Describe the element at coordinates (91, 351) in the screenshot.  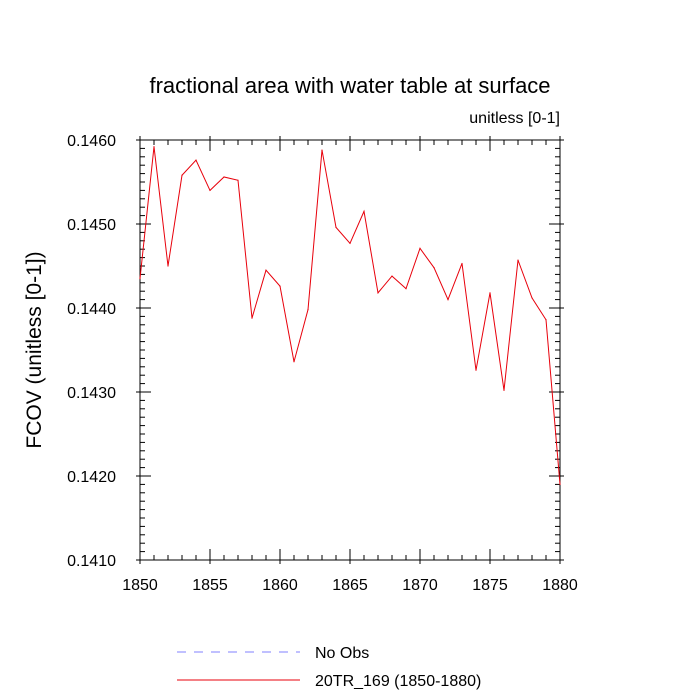
I see `y-axis-tick-labels: 0.1410 0.1420 0.1430 0.1440 0.1450 0.1460` at that location.